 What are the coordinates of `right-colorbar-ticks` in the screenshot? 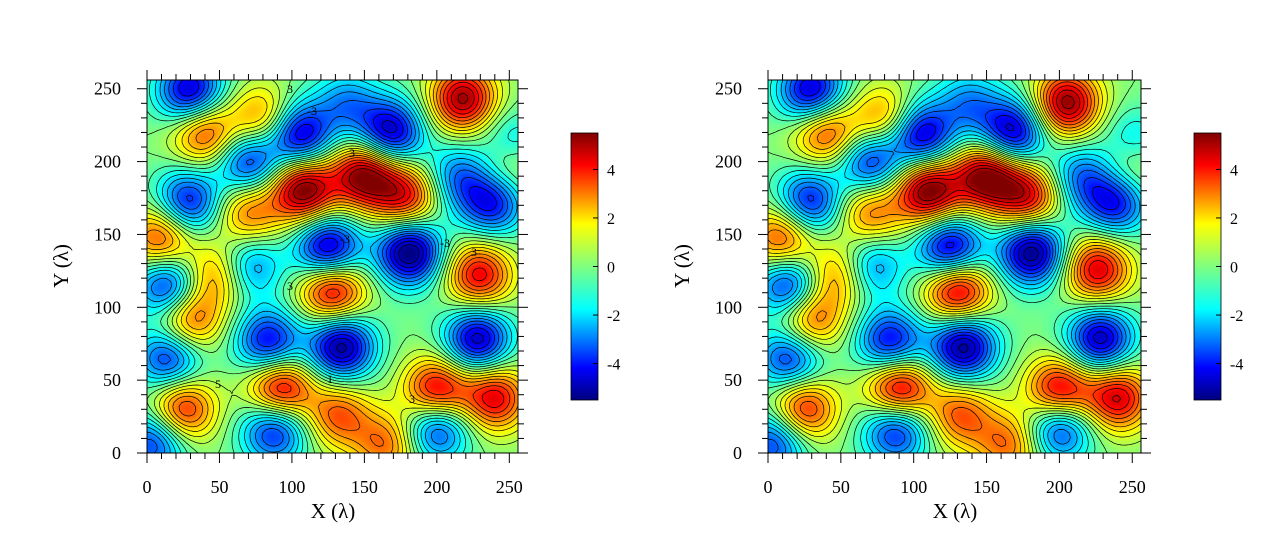 It's located at (1218, 266).